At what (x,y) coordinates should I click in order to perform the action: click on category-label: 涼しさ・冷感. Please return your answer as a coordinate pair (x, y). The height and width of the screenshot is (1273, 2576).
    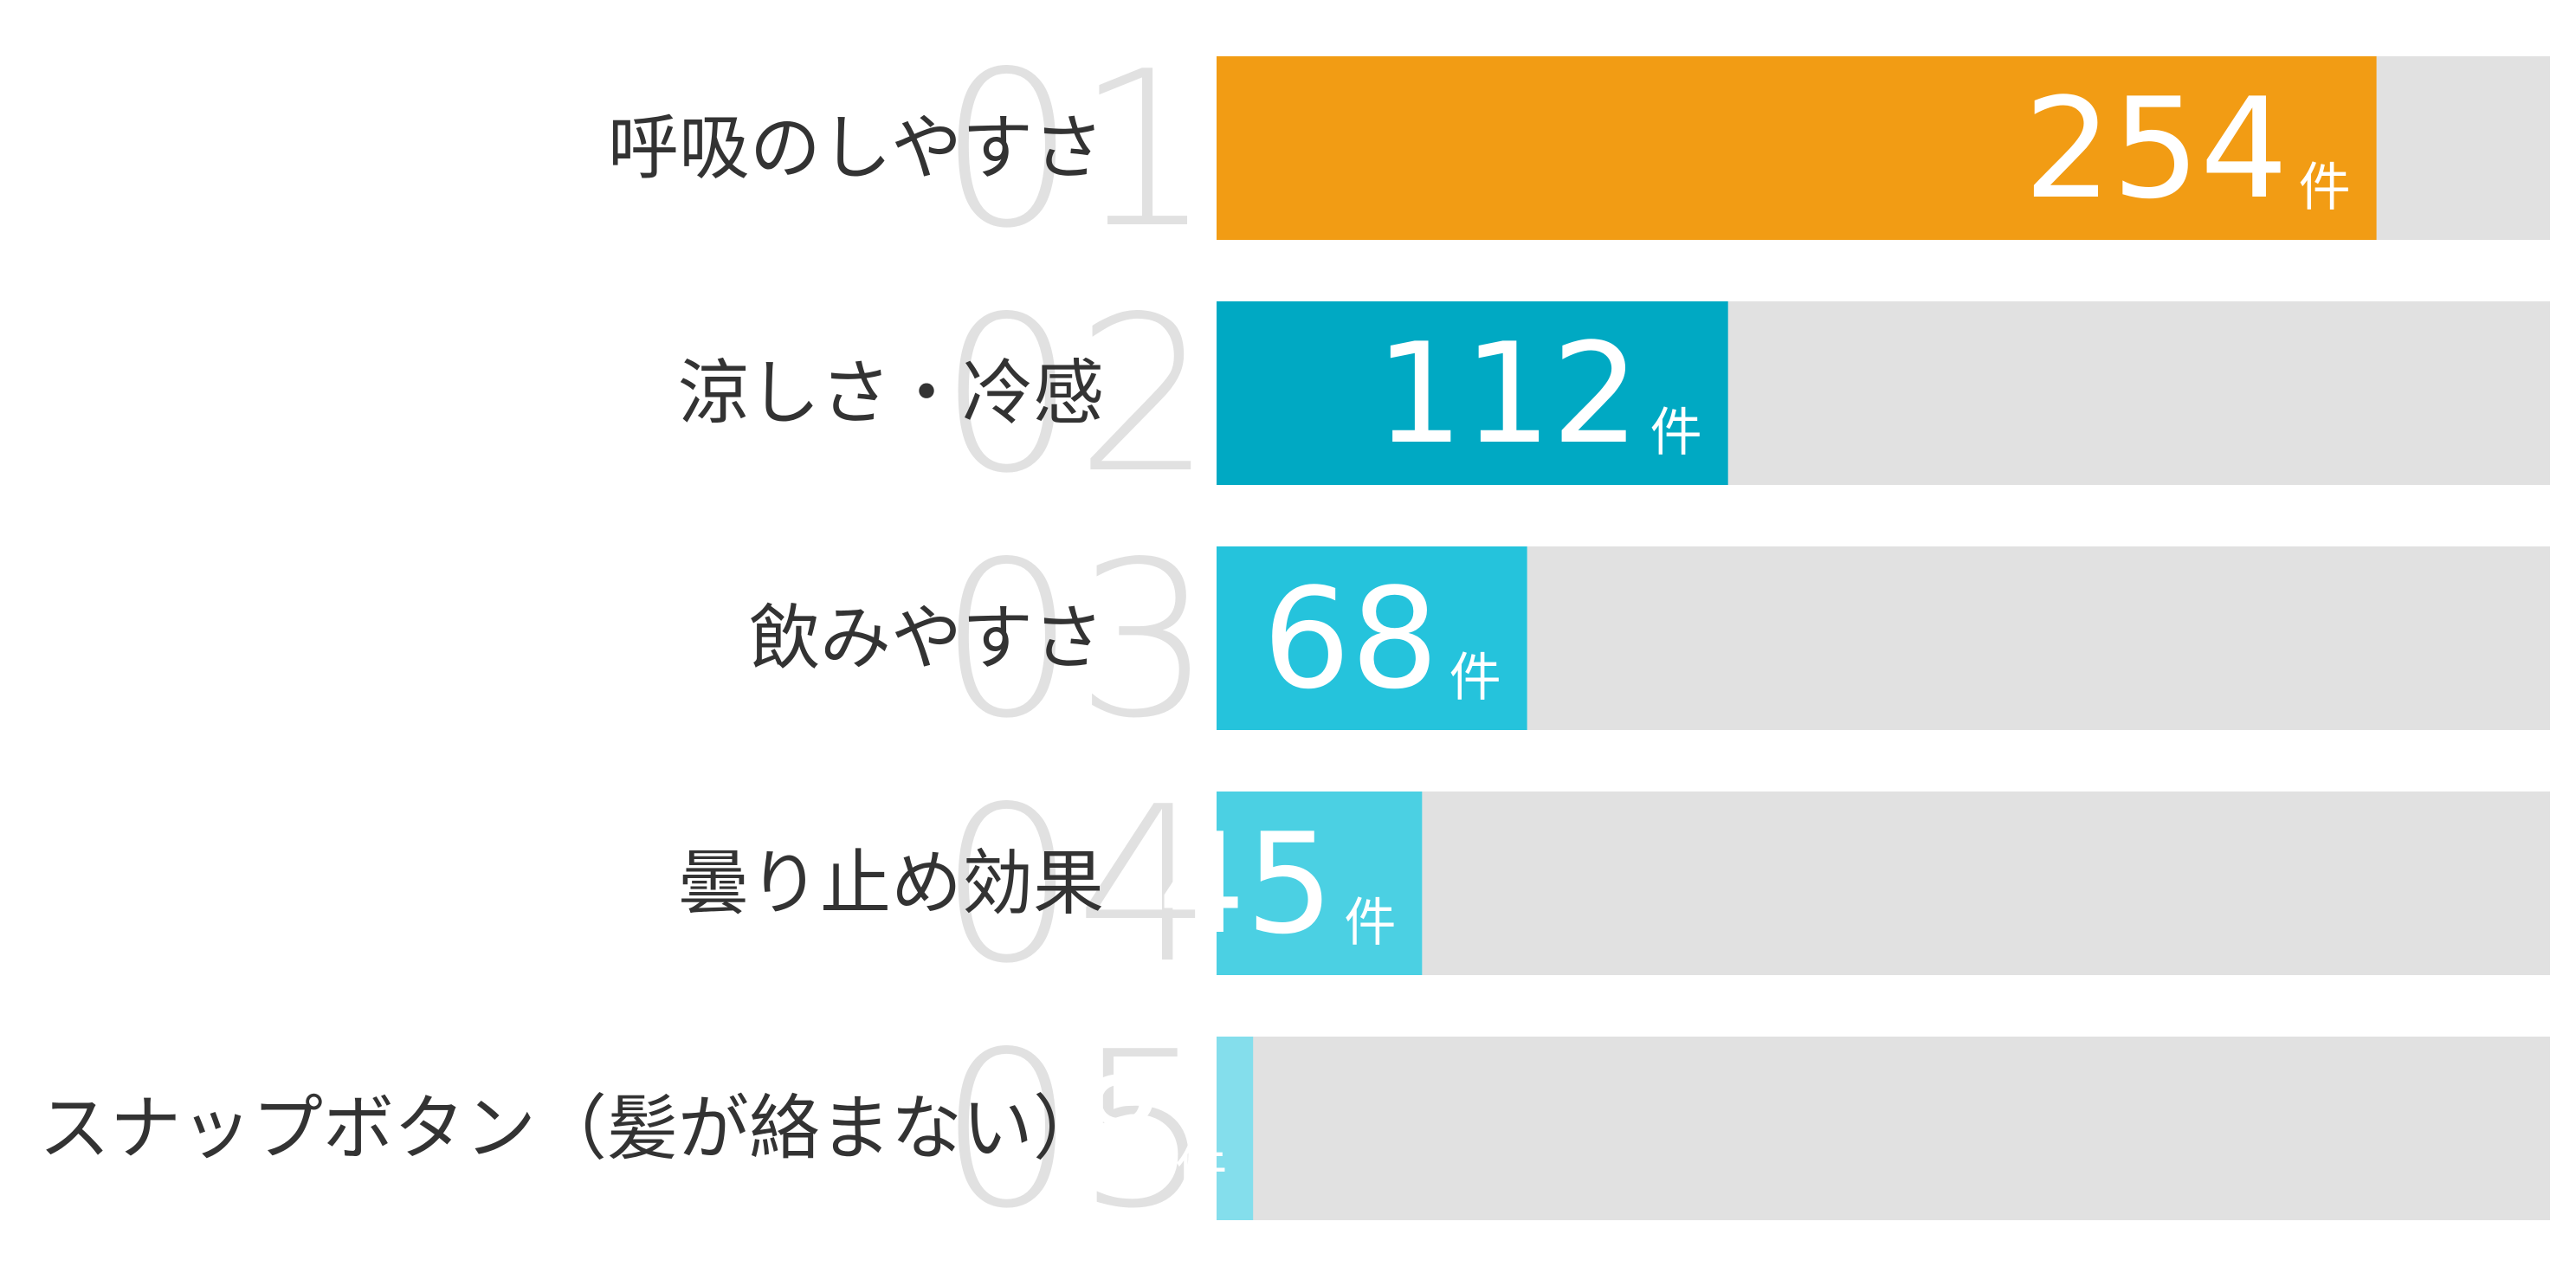
    Looking at the image, I should click on (891, 393).